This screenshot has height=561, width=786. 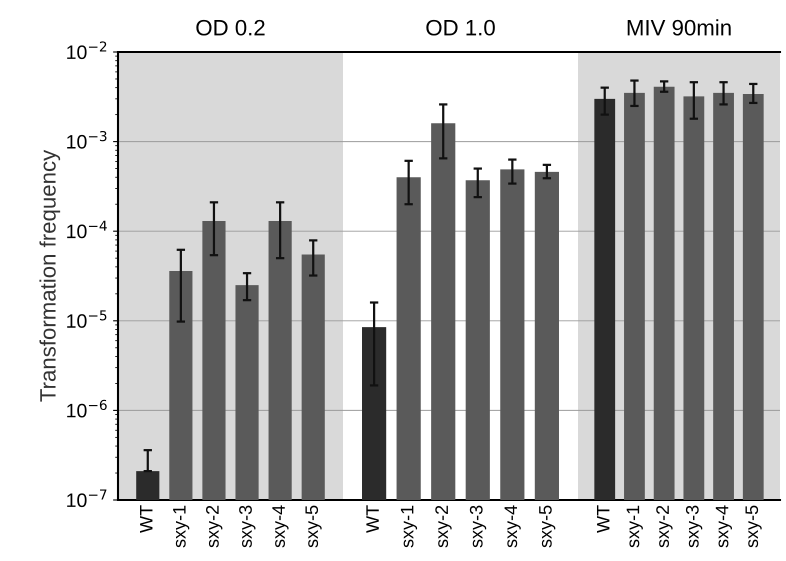 What do you see at coordinates (460, 28) in the screenshot?
I see `chart-title: OD 1.0` at bounding box center [460, 28].